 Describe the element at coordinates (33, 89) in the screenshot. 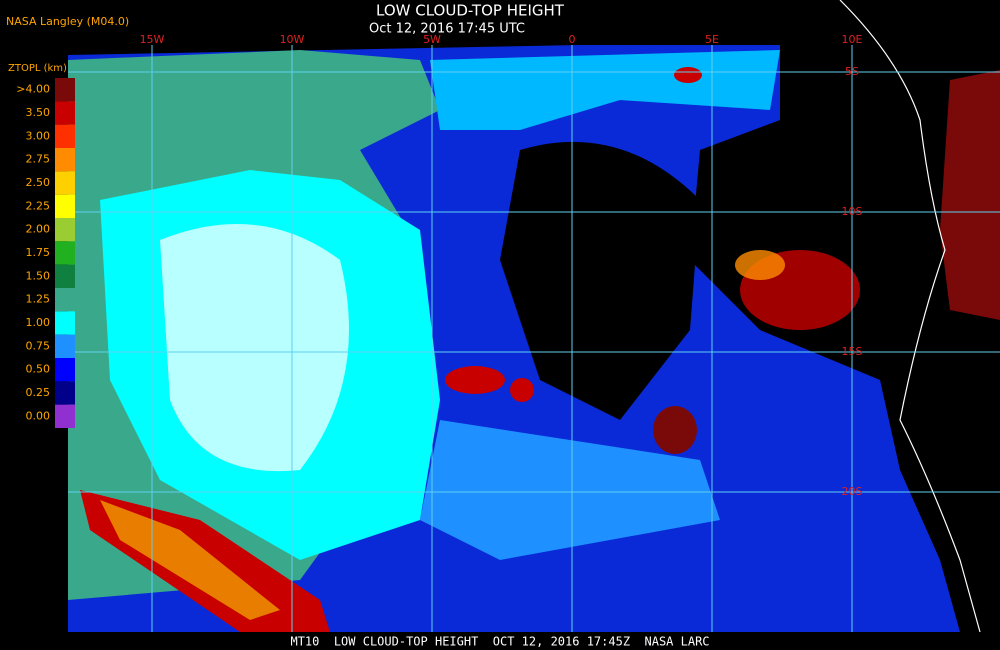

I see `legend-label: >4.00` at that location.